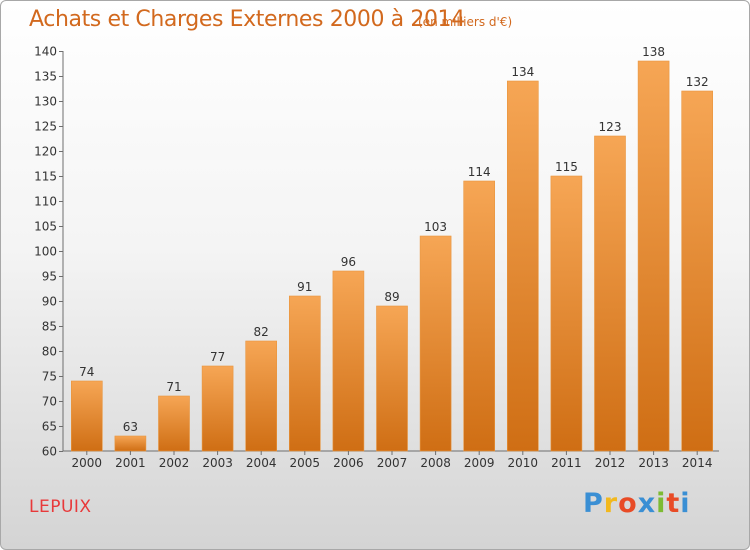 The width and height of the screenshot is (750, 550). Describe the element at coordinates (45, 152) in the screenshot. I see `y-tick-label: 120` at that location.